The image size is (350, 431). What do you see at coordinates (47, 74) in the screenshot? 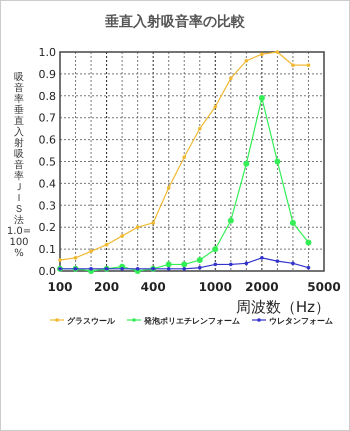
I see `y-tick-label: 0.9` at bounding box center [47, 74].